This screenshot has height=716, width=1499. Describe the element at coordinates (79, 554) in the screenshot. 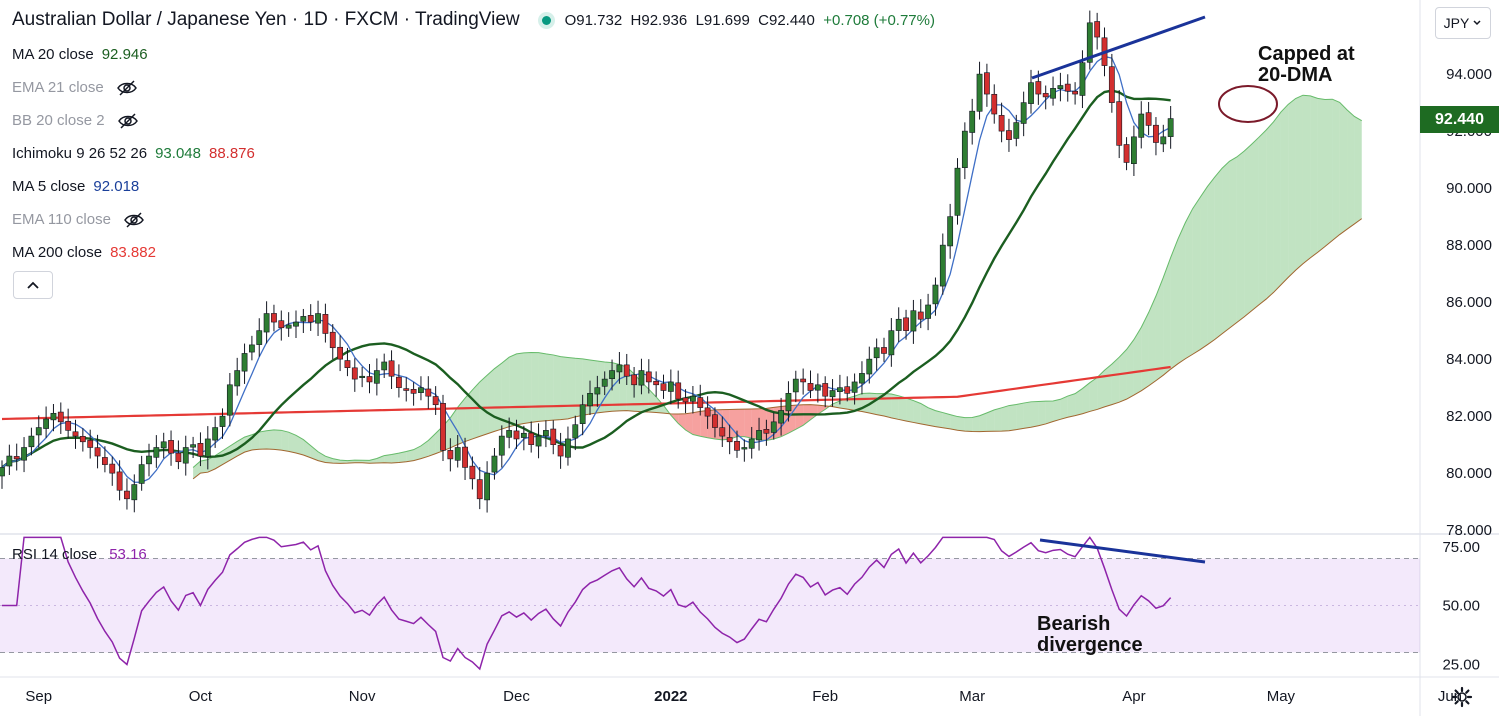

I see `rsi-legend: RSI 14 close 53.16` at that location.